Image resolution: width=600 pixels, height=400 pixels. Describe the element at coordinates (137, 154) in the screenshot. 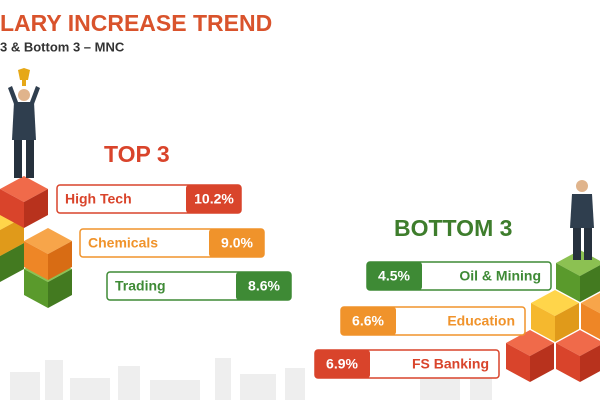

I see `top-heading: TOP 3` at that location.